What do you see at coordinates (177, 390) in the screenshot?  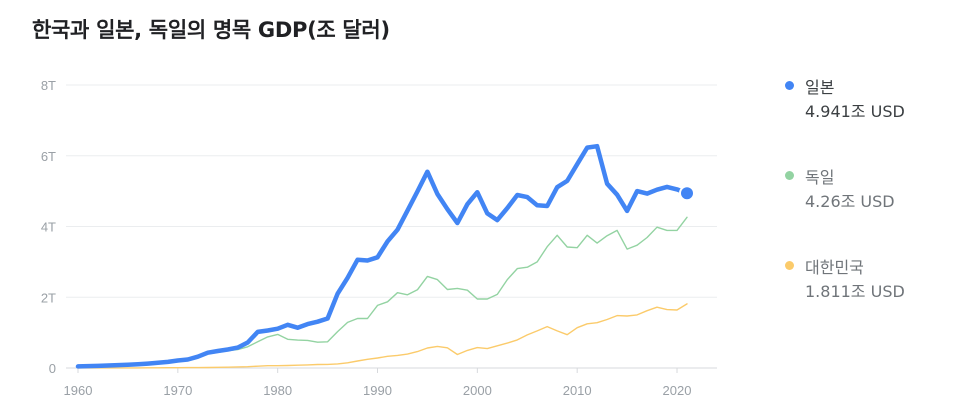 I see `x-tick-label: 1970` at bounding box center [177, 390].